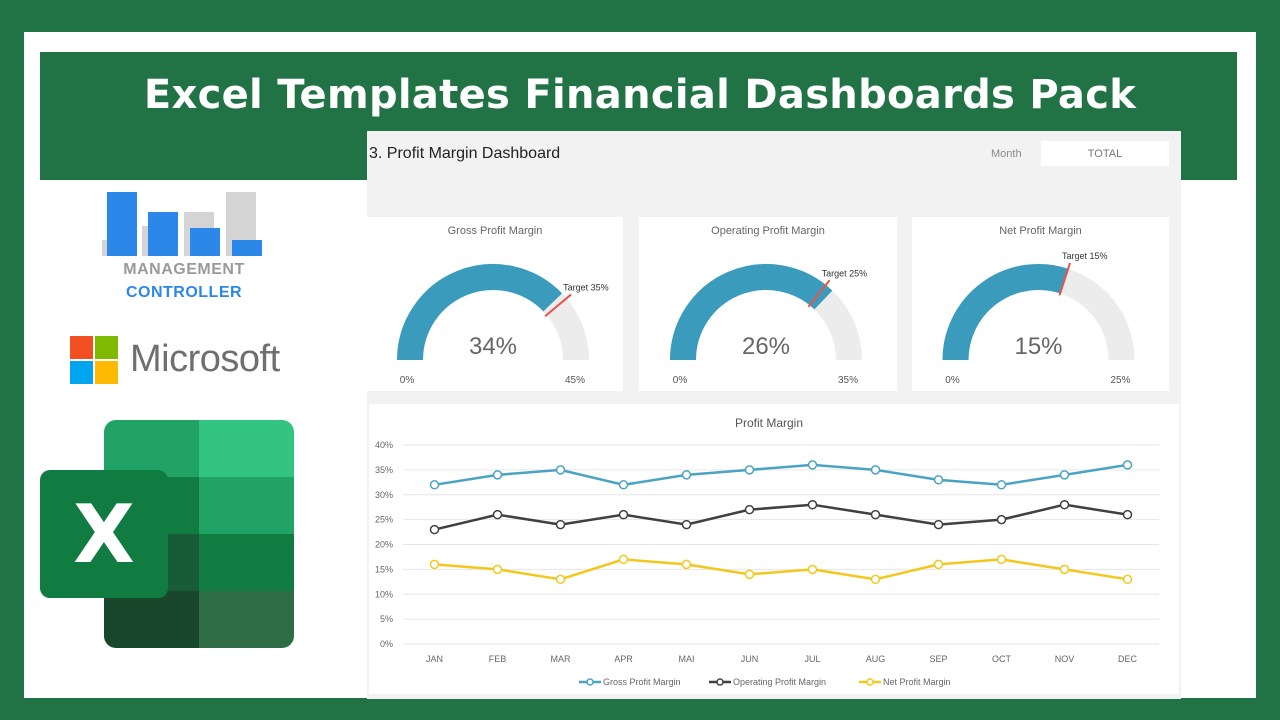  What do you see at coordinates (769, 423) in the screenshot?
I see `chart-title: Profit Margin` at bounding box center [769, 423].